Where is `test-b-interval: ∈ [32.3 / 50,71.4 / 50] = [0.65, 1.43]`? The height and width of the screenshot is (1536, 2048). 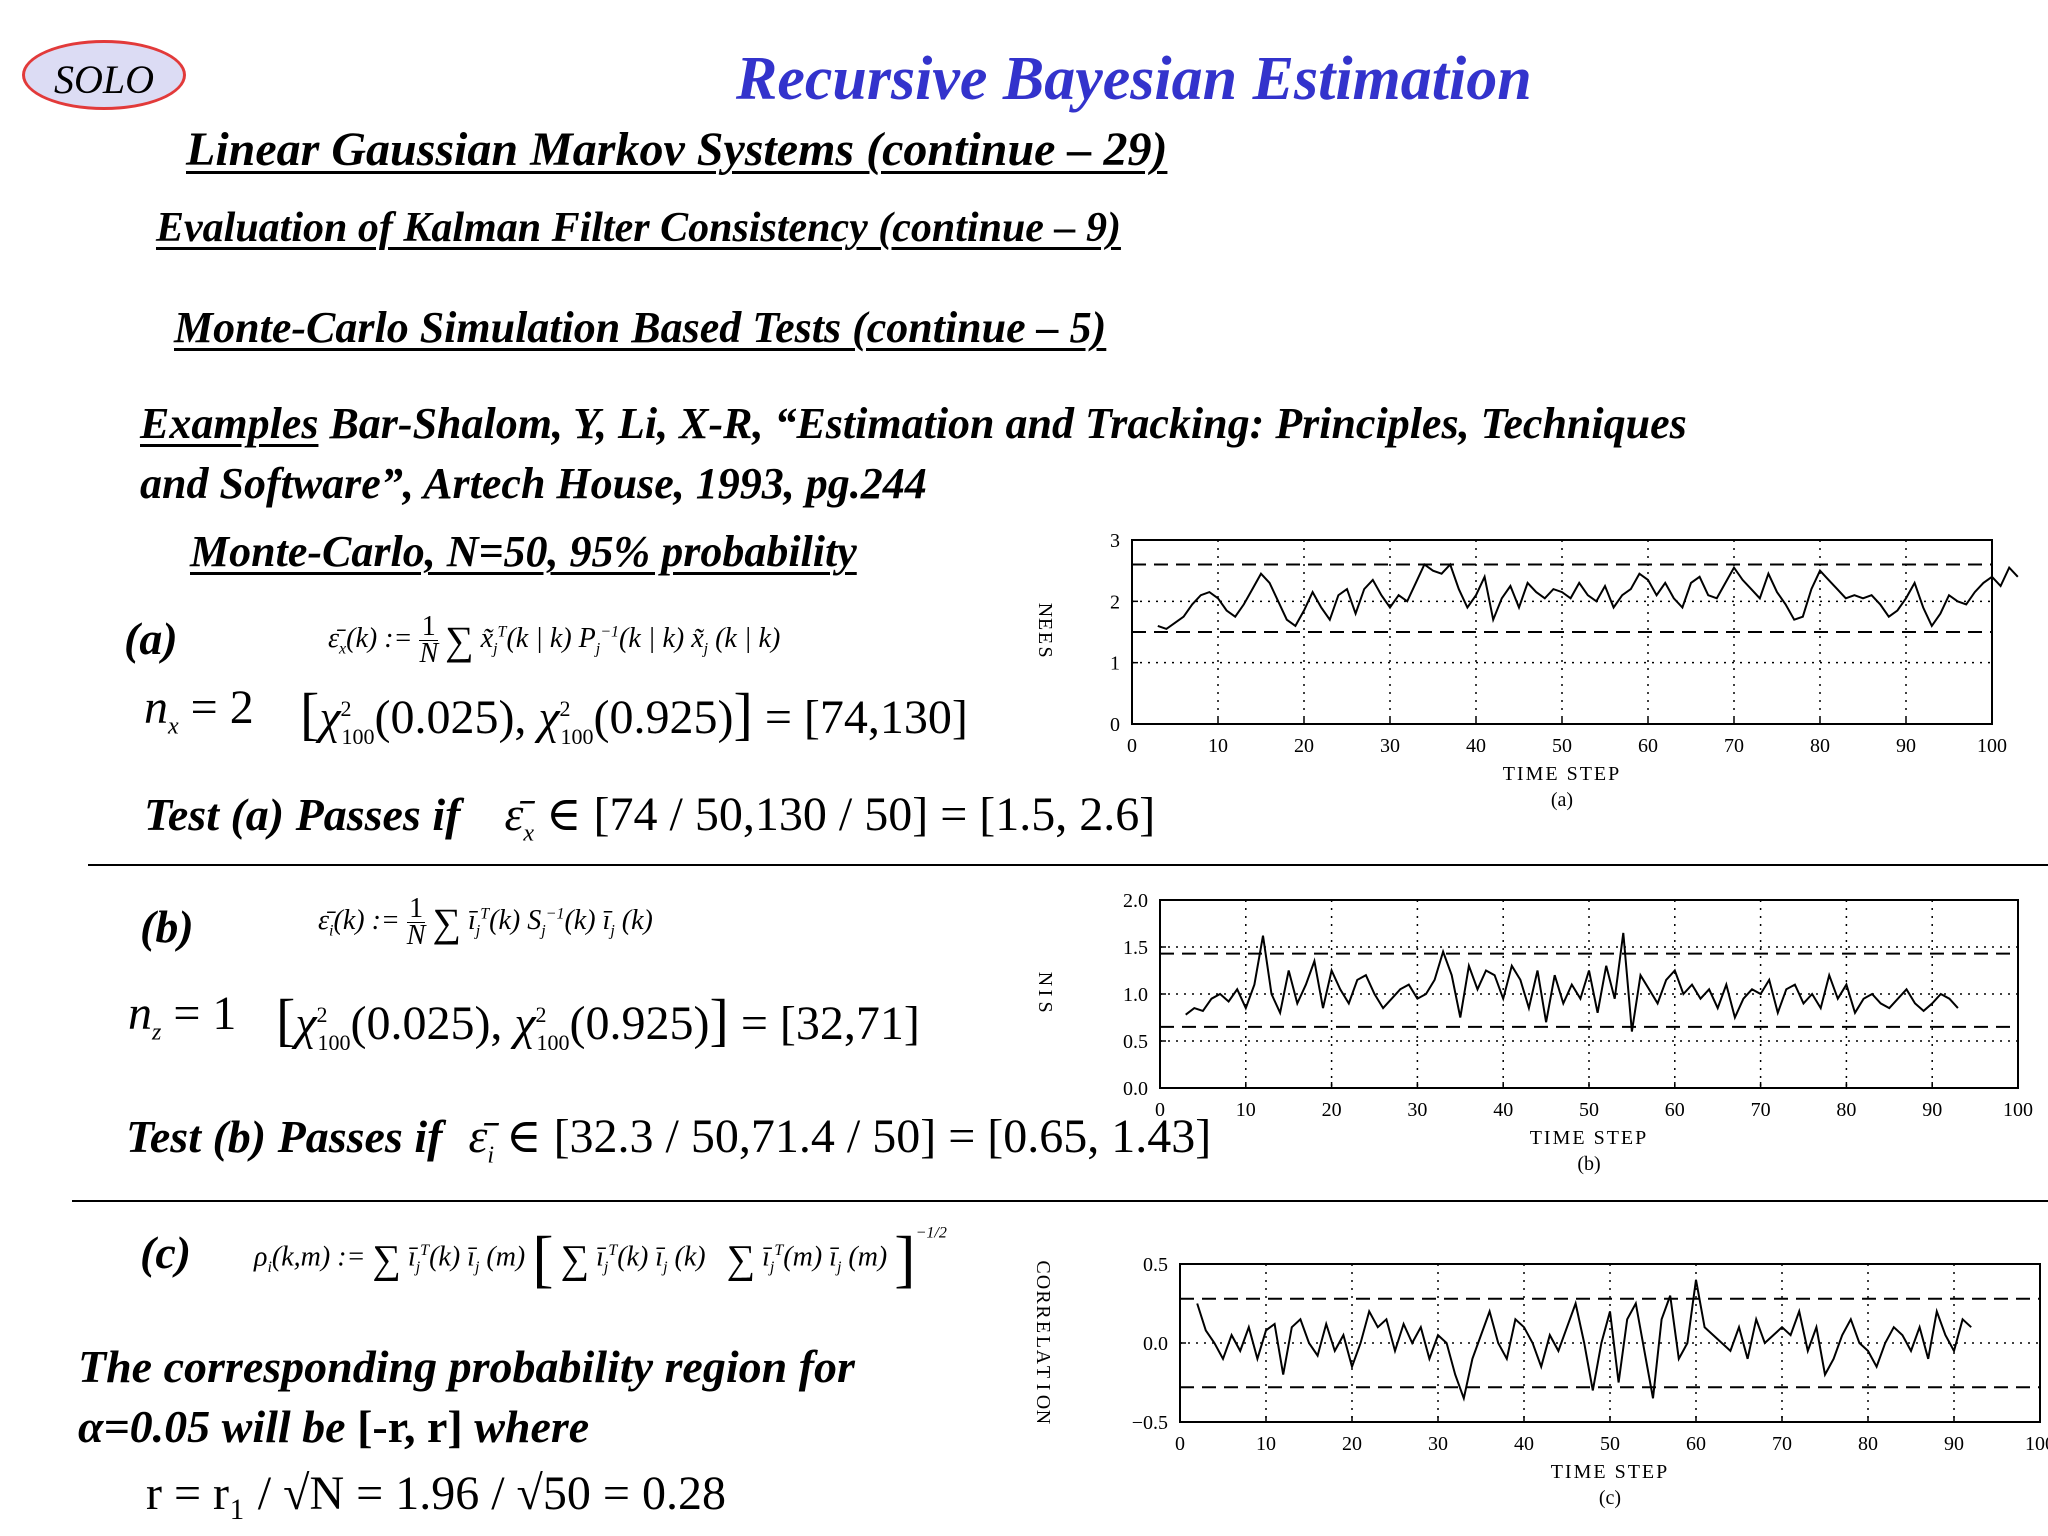 test-b-interval: ∈ [32.3 / 50,71.4 / 50] = [0.65, 1.43] is located at coordinates (859, 1136).